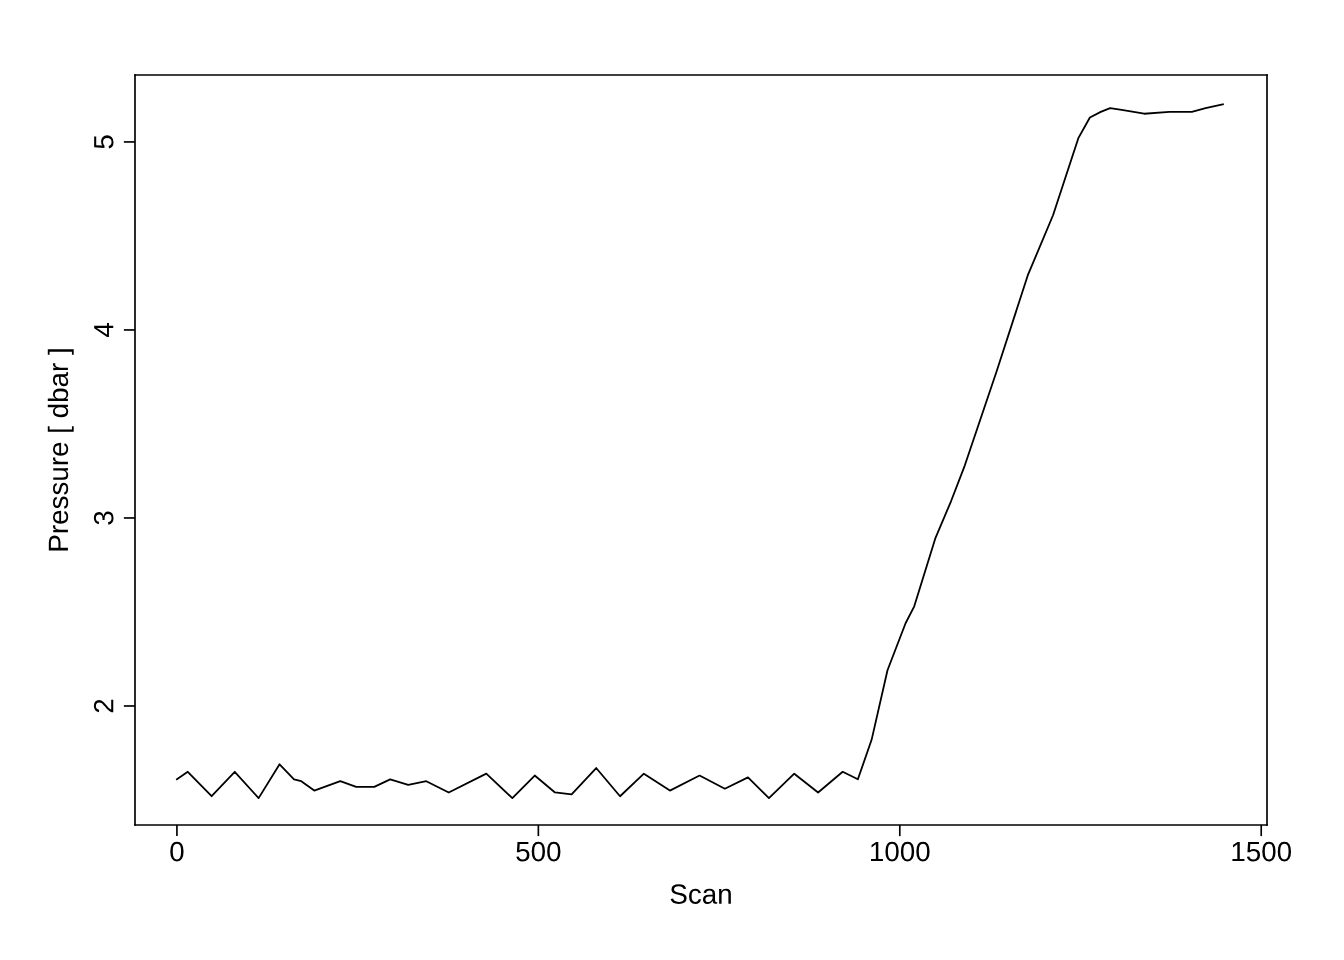  What do you see at coordinates (1262, 851) in the screenshot?
I see `x-tick-label: 1500` at bounding box center [1262, 851].